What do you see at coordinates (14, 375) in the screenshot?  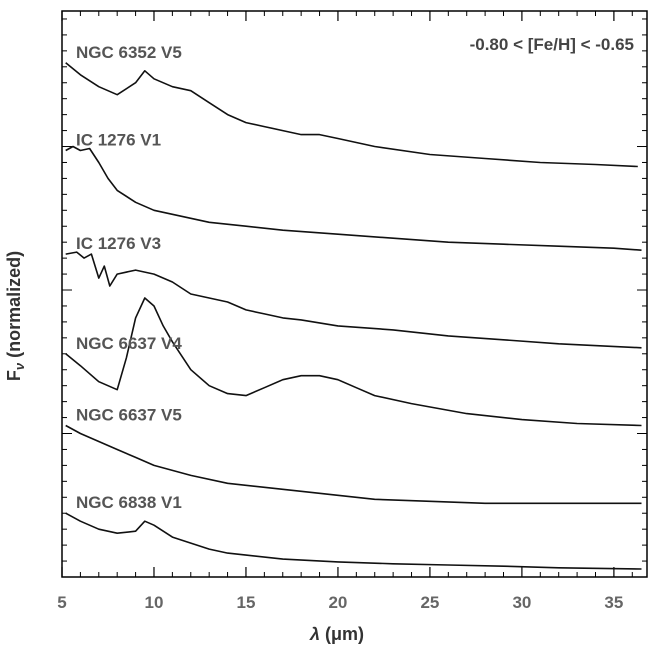 I see `y-axis-symbol: F` at bounding box center [14, 375].